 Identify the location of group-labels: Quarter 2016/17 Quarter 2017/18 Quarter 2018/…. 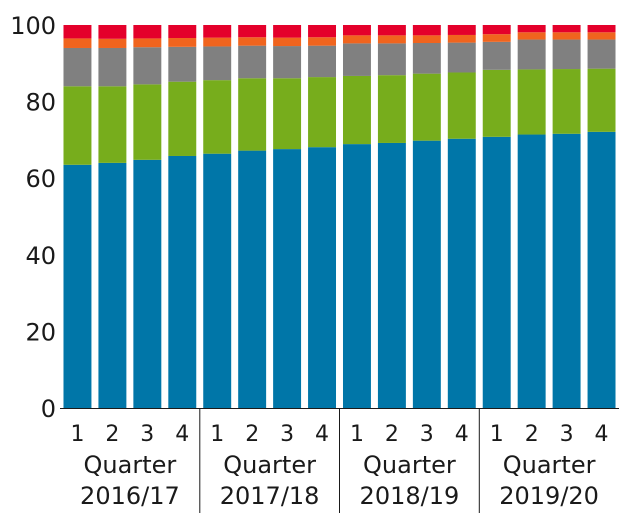
(339, 480).